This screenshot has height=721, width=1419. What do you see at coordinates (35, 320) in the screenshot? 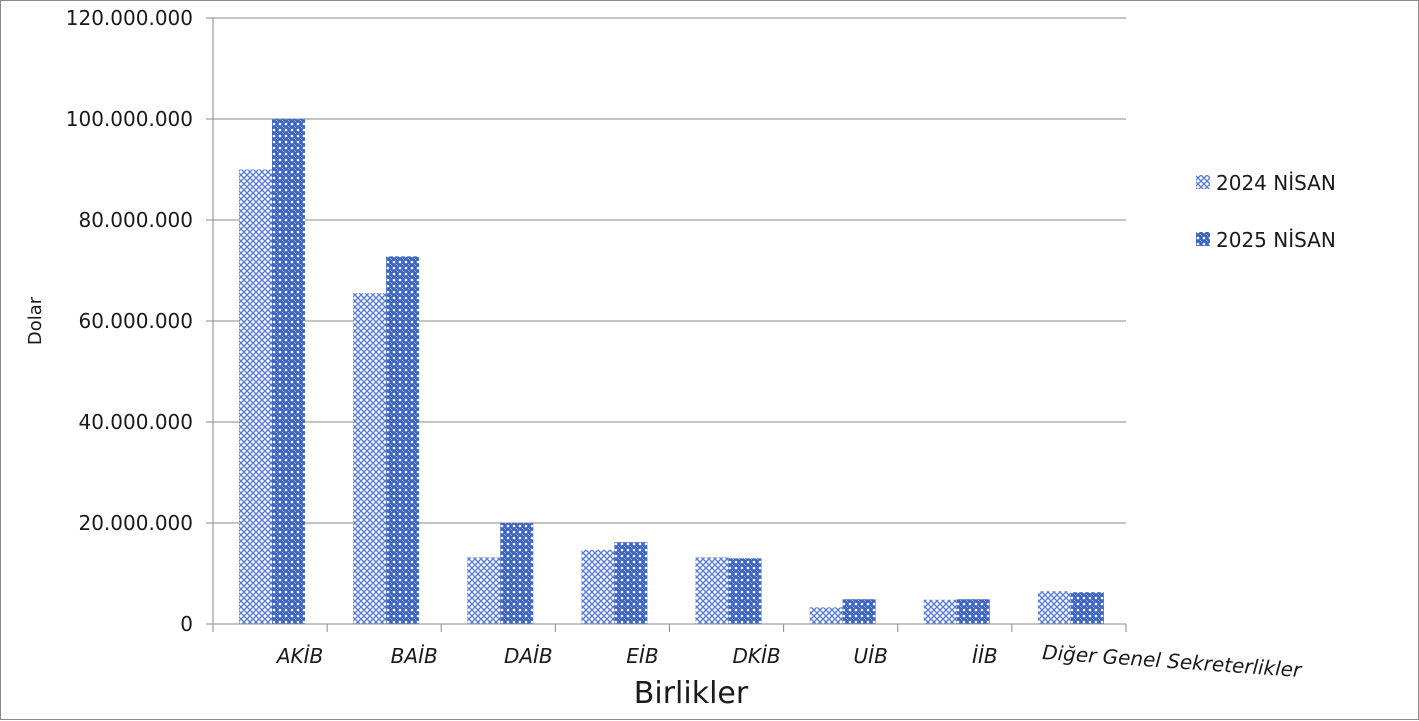
I see `y-axis-label: Dolar` at bounding box center [35, 320].